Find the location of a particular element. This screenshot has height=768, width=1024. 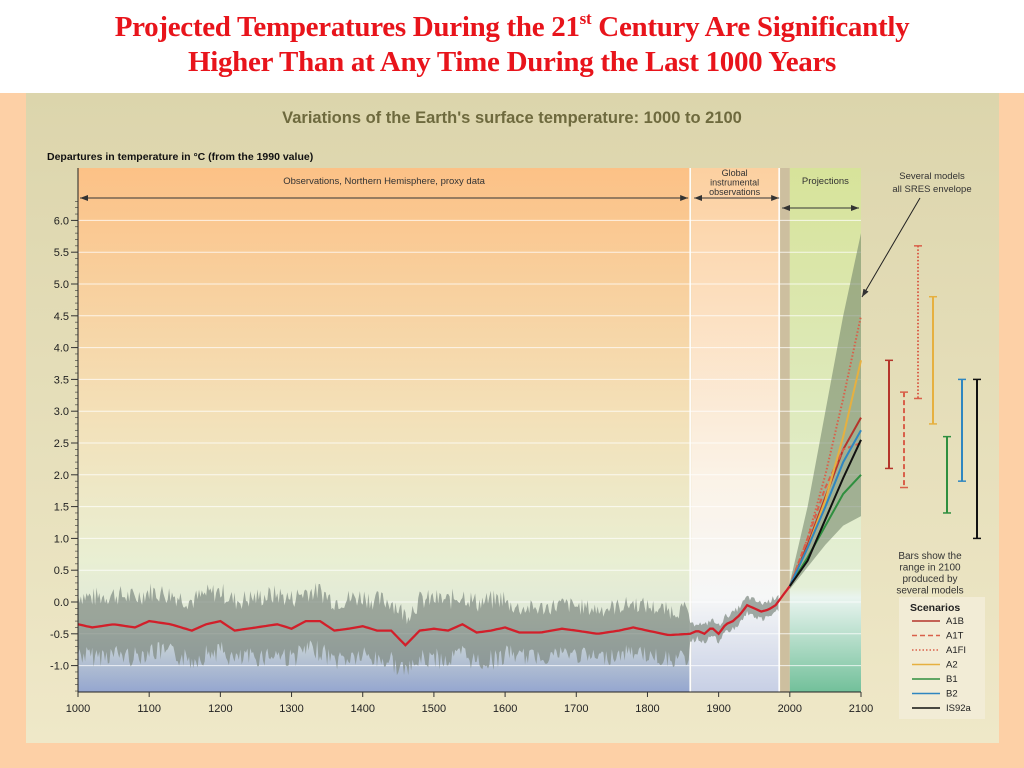

x-tick-label: 1000 is located at coordinates (78, 709).